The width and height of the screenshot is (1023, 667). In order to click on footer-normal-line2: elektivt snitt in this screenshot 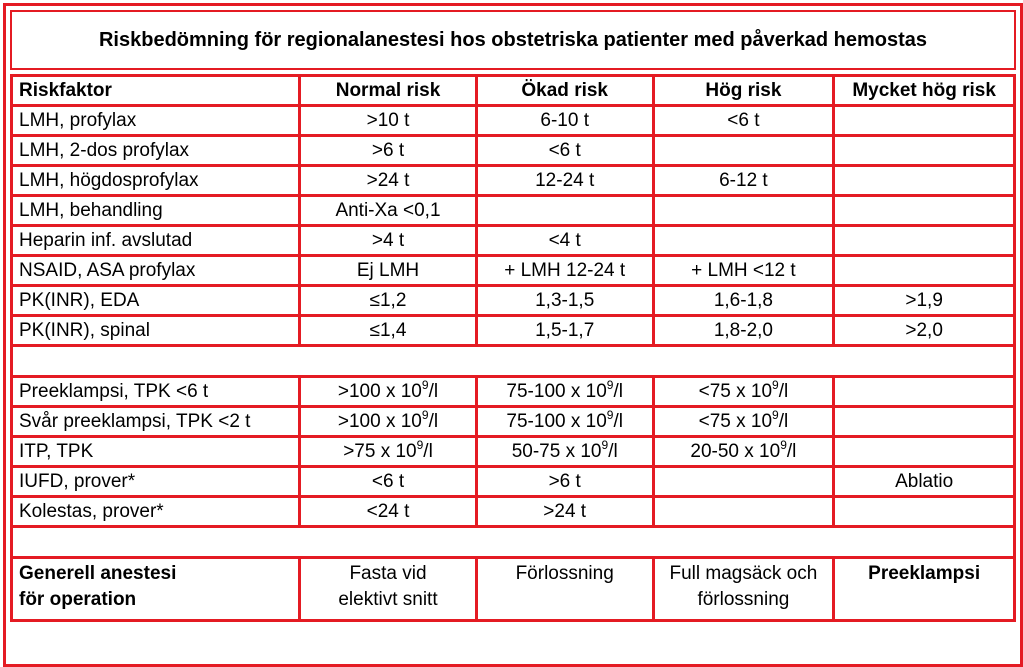, I will do `click(388, 599)`.